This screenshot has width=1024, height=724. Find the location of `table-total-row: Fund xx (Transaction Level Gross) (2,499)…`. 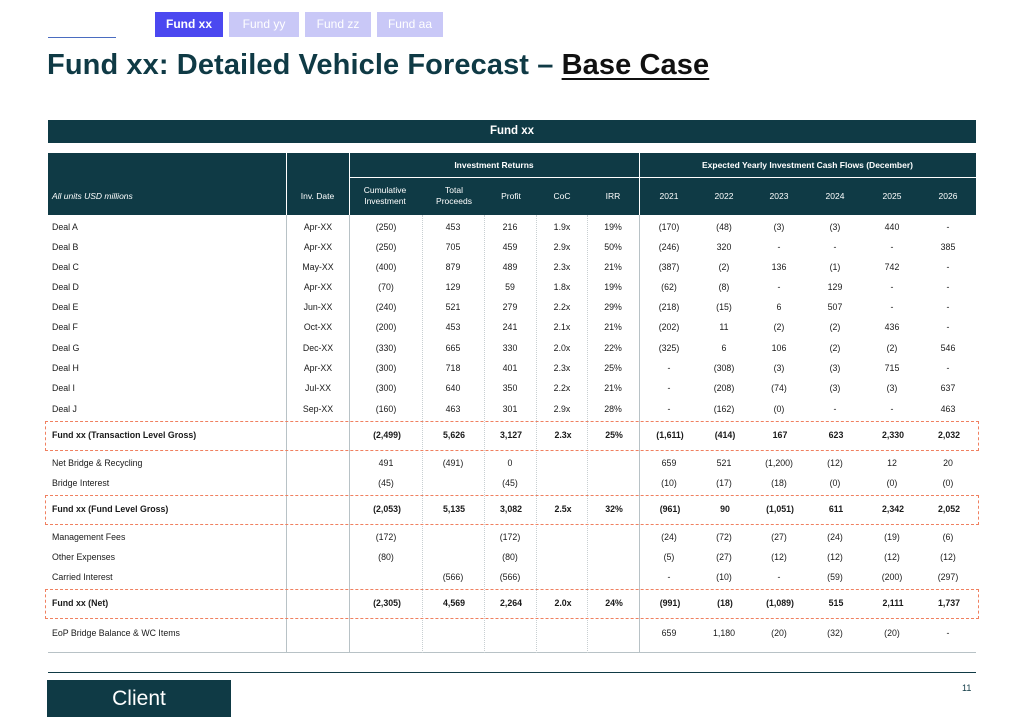

table-total-row: Fund xx (Transaction Level Gross) (2,499)… is located at coordinates (512, 436).